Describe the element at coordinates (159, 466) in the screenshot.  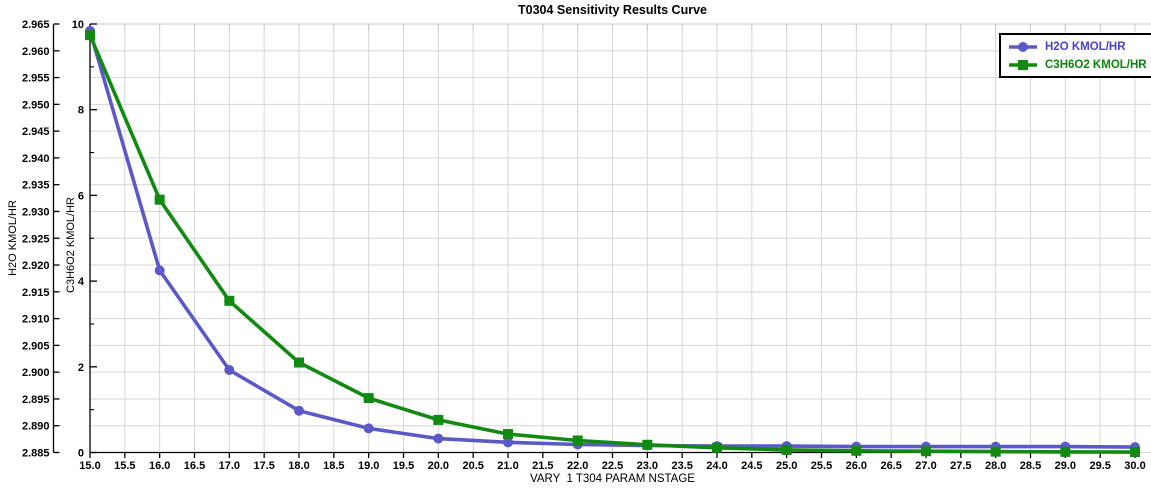
I see `x-axis-tick-label: 16.0` at that location.